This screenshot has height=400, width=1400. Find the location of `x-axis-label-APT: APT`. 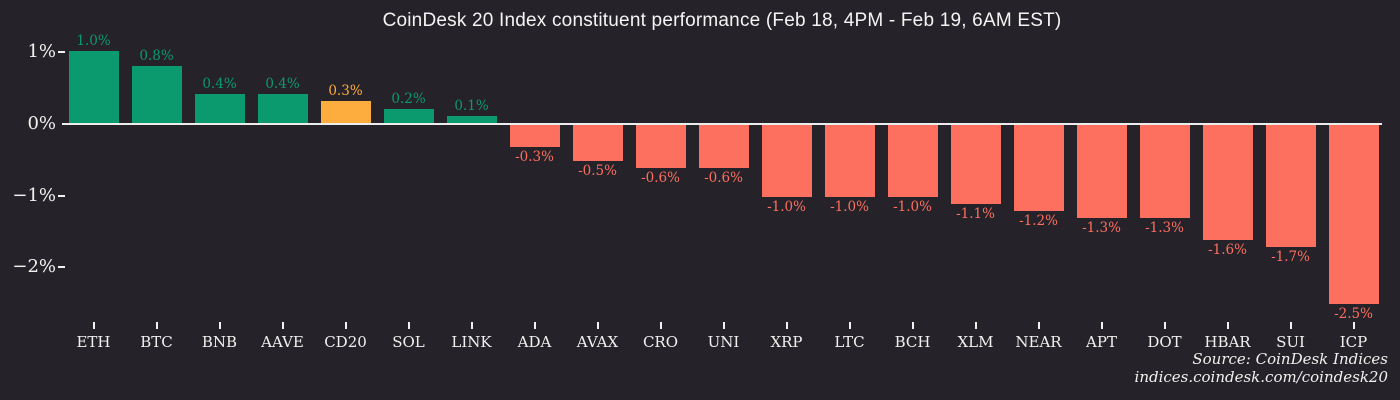

x-axis-label-APT: APT is located at coordinates (1101, 342).